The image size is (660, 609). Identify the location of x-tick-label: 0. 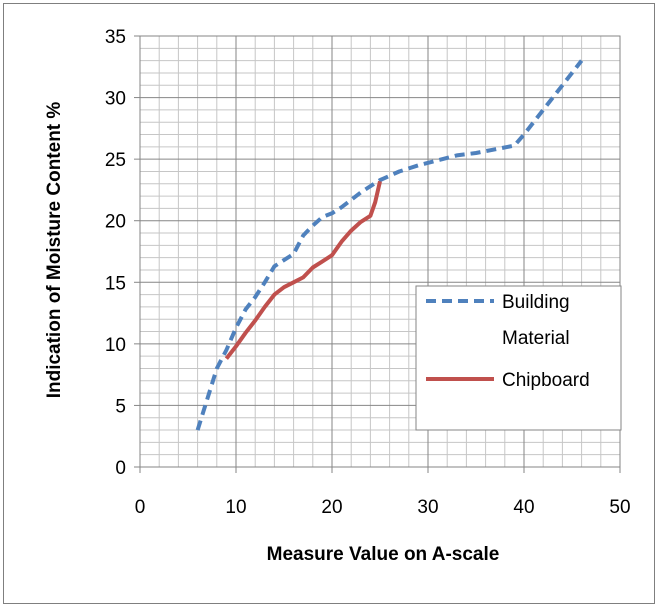
(140, 507).